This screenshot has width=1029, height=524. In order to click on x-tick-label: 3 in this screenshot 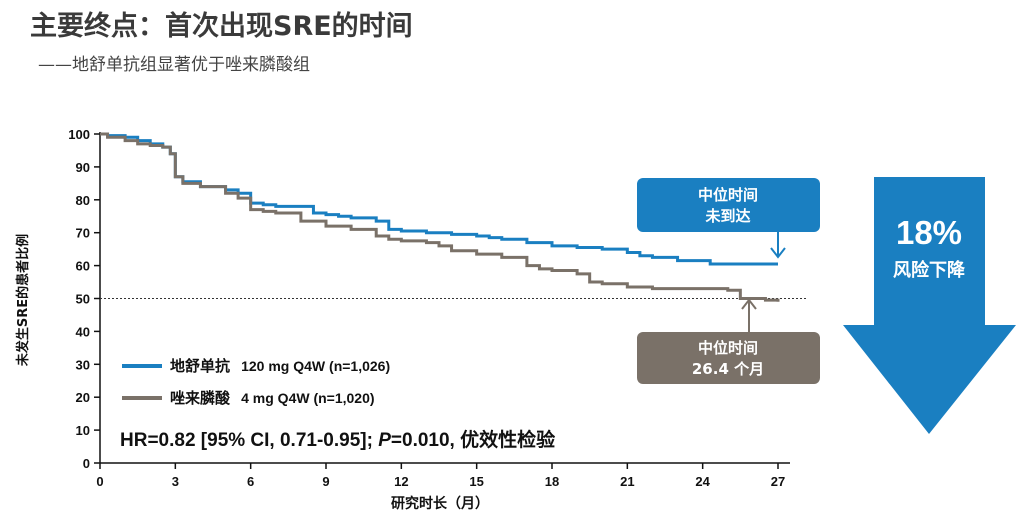, I will do `click(175, 481)`.